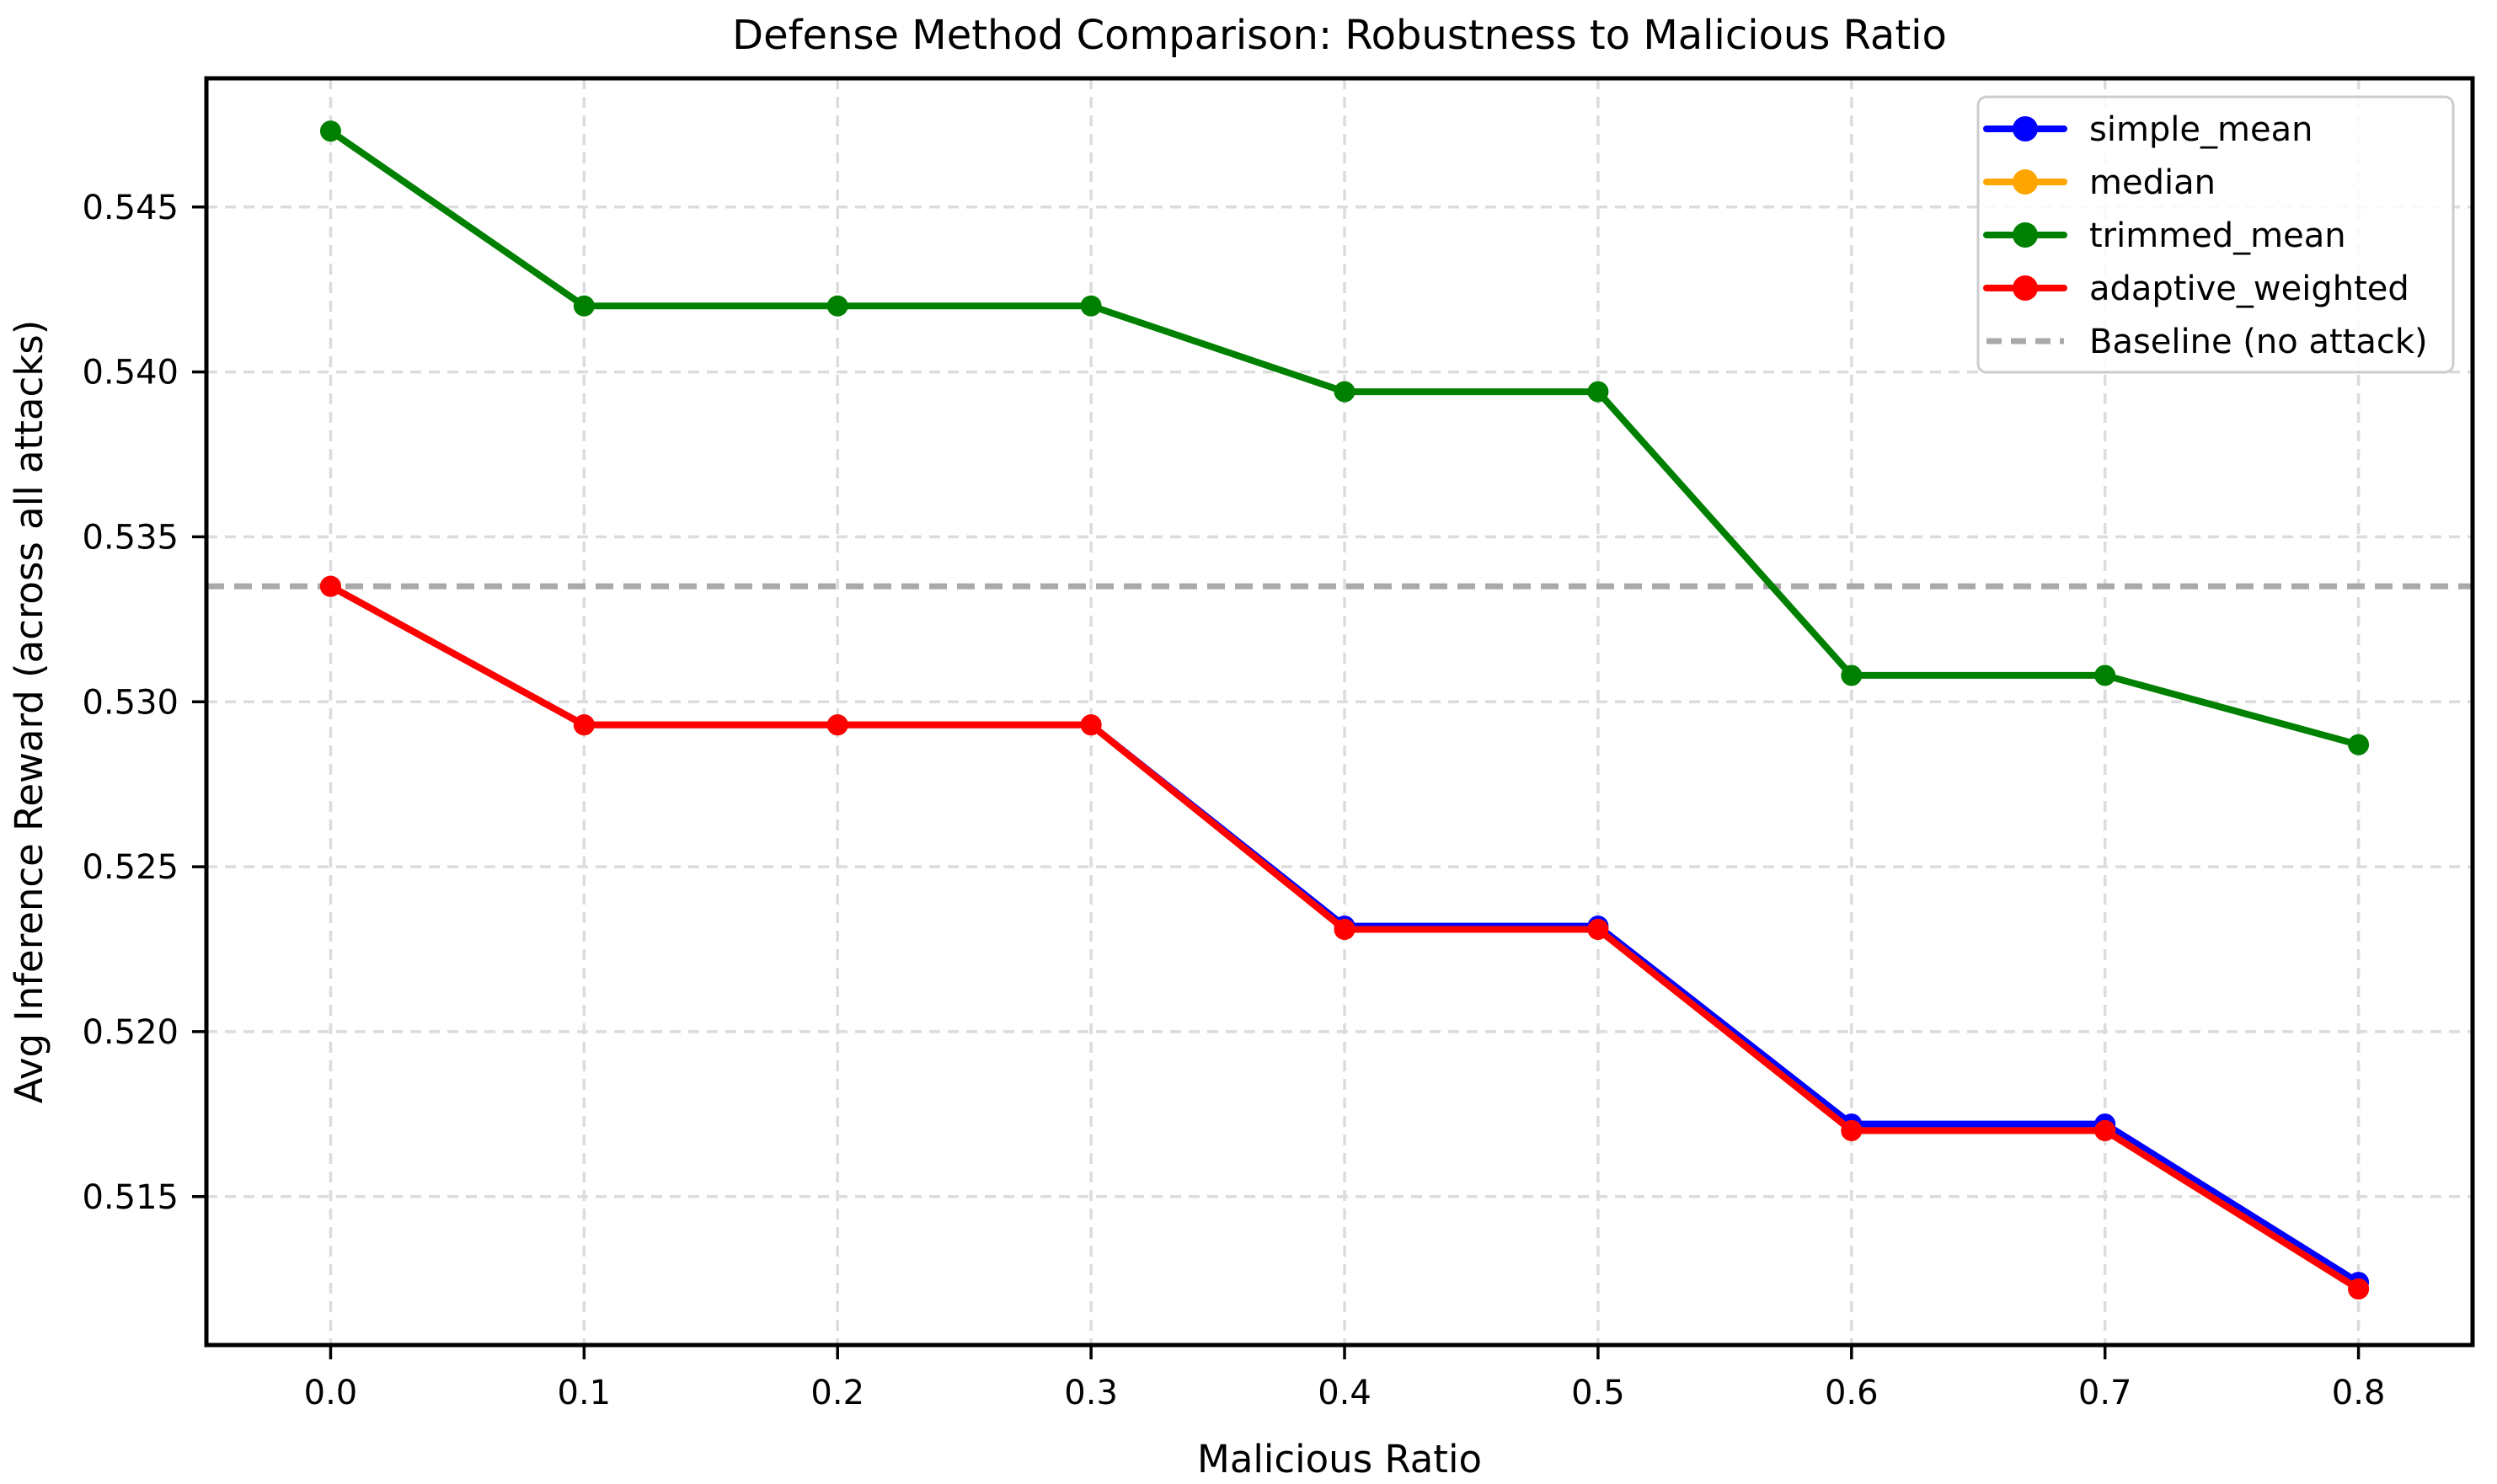 The height and width of the screenshot is (1484, 2497). What do you see at coordinates (2249, 289) in the screenshot?
I see `legend-label: adaptive_weighted` at bounding box center [2249, 289].